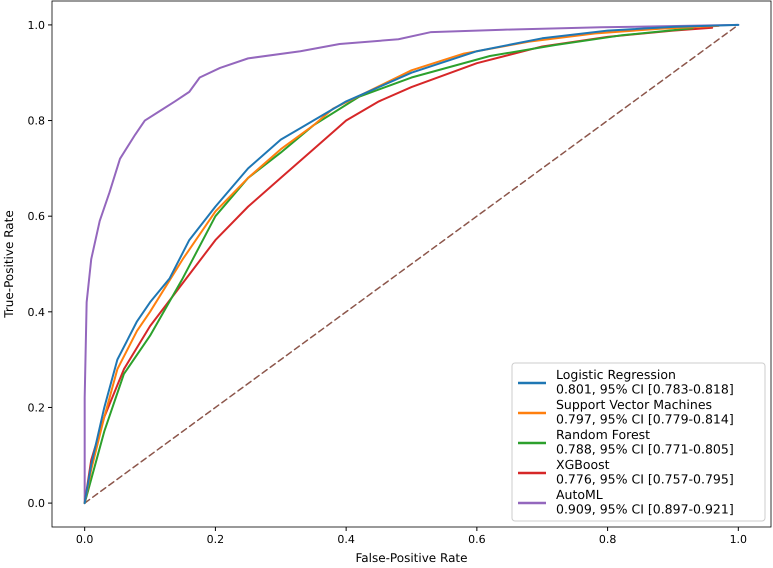 This screenshot has height=568, width=773. I want to click on x-tick-label: 0.8, so click(607, 539).